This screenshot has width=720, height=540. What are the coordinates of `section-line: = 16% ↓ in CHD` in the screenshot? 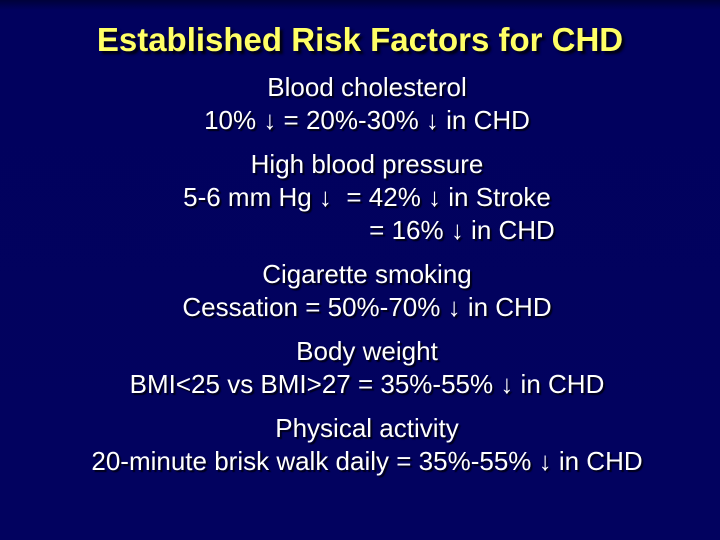 It's located at (462, 230).